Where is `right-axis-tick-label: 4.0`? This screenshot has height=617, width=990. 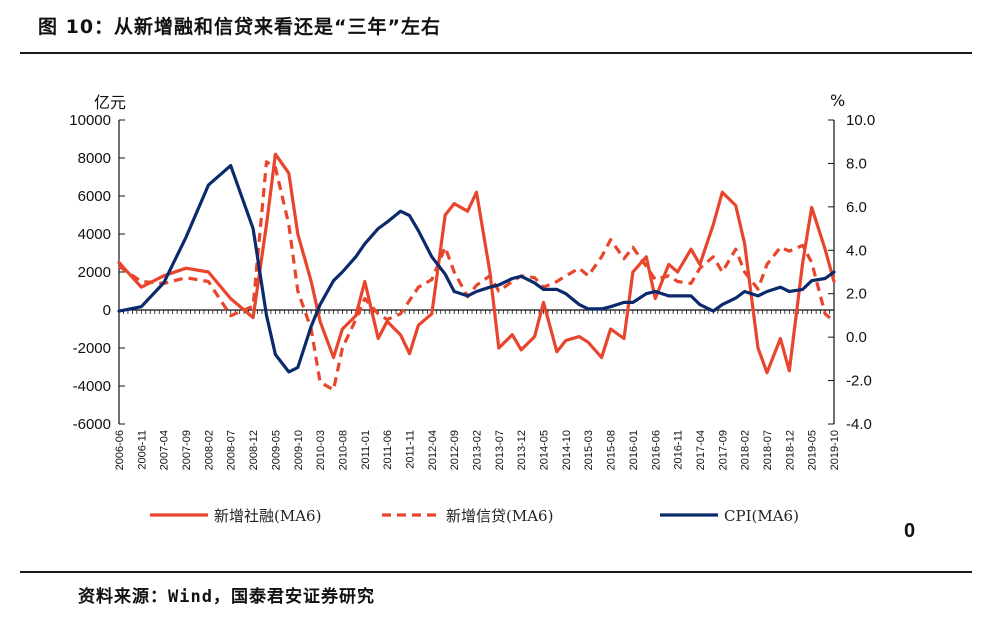 right-axis-tick-label: 4.0 is located at coordinates (856, 250).